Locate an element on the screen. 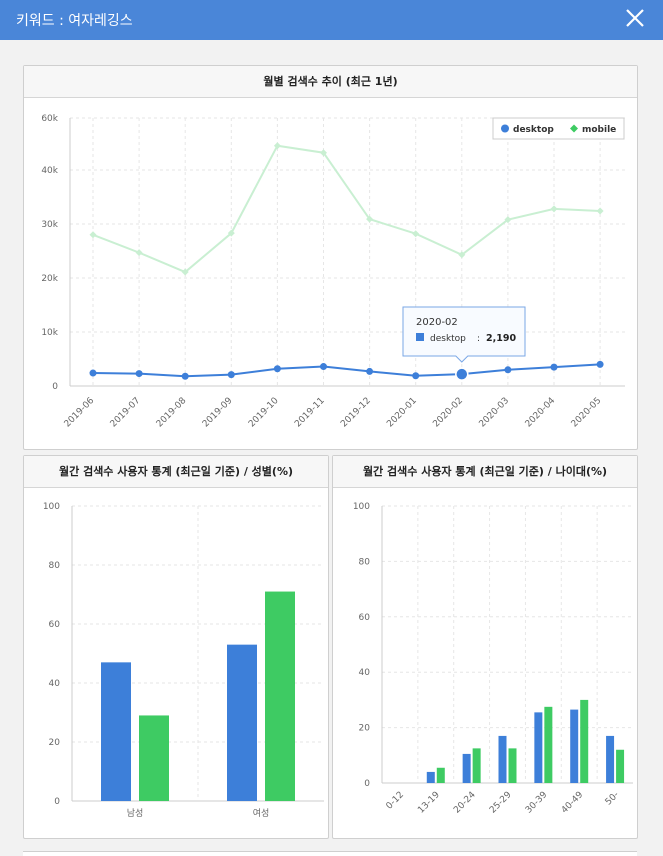 The height and width of the screenshot is (856, 663). x-tick-label: 0-12 is located at coordinates (396, 801).